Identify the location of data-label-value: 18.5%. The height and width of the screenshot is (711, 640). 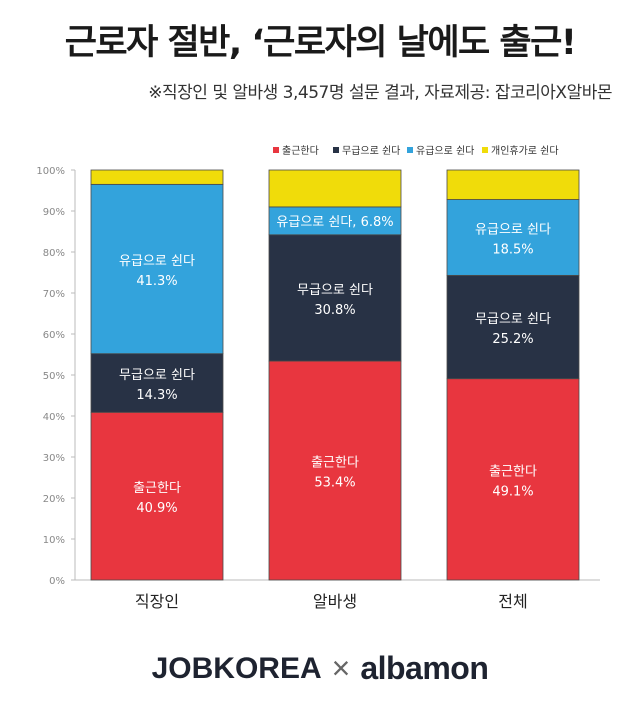
(512, 249).